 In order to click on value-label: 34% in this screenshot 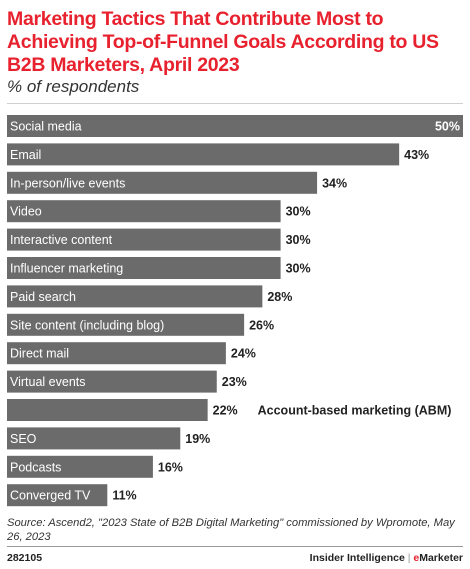, I will do `click(334, 183)`.